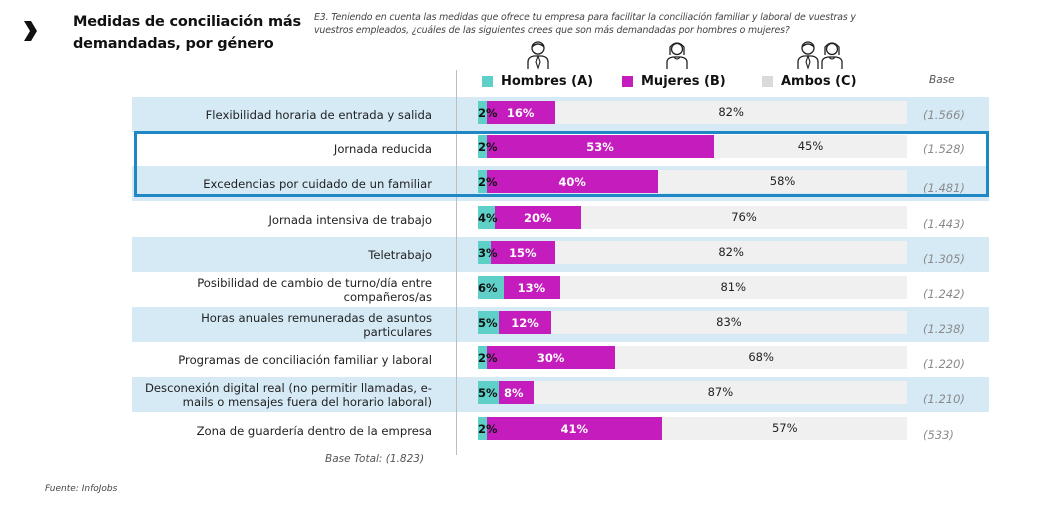 The height and width of the screenshot is (507, 1049). I want to click on base-value: (1.242), so click(944, 294).